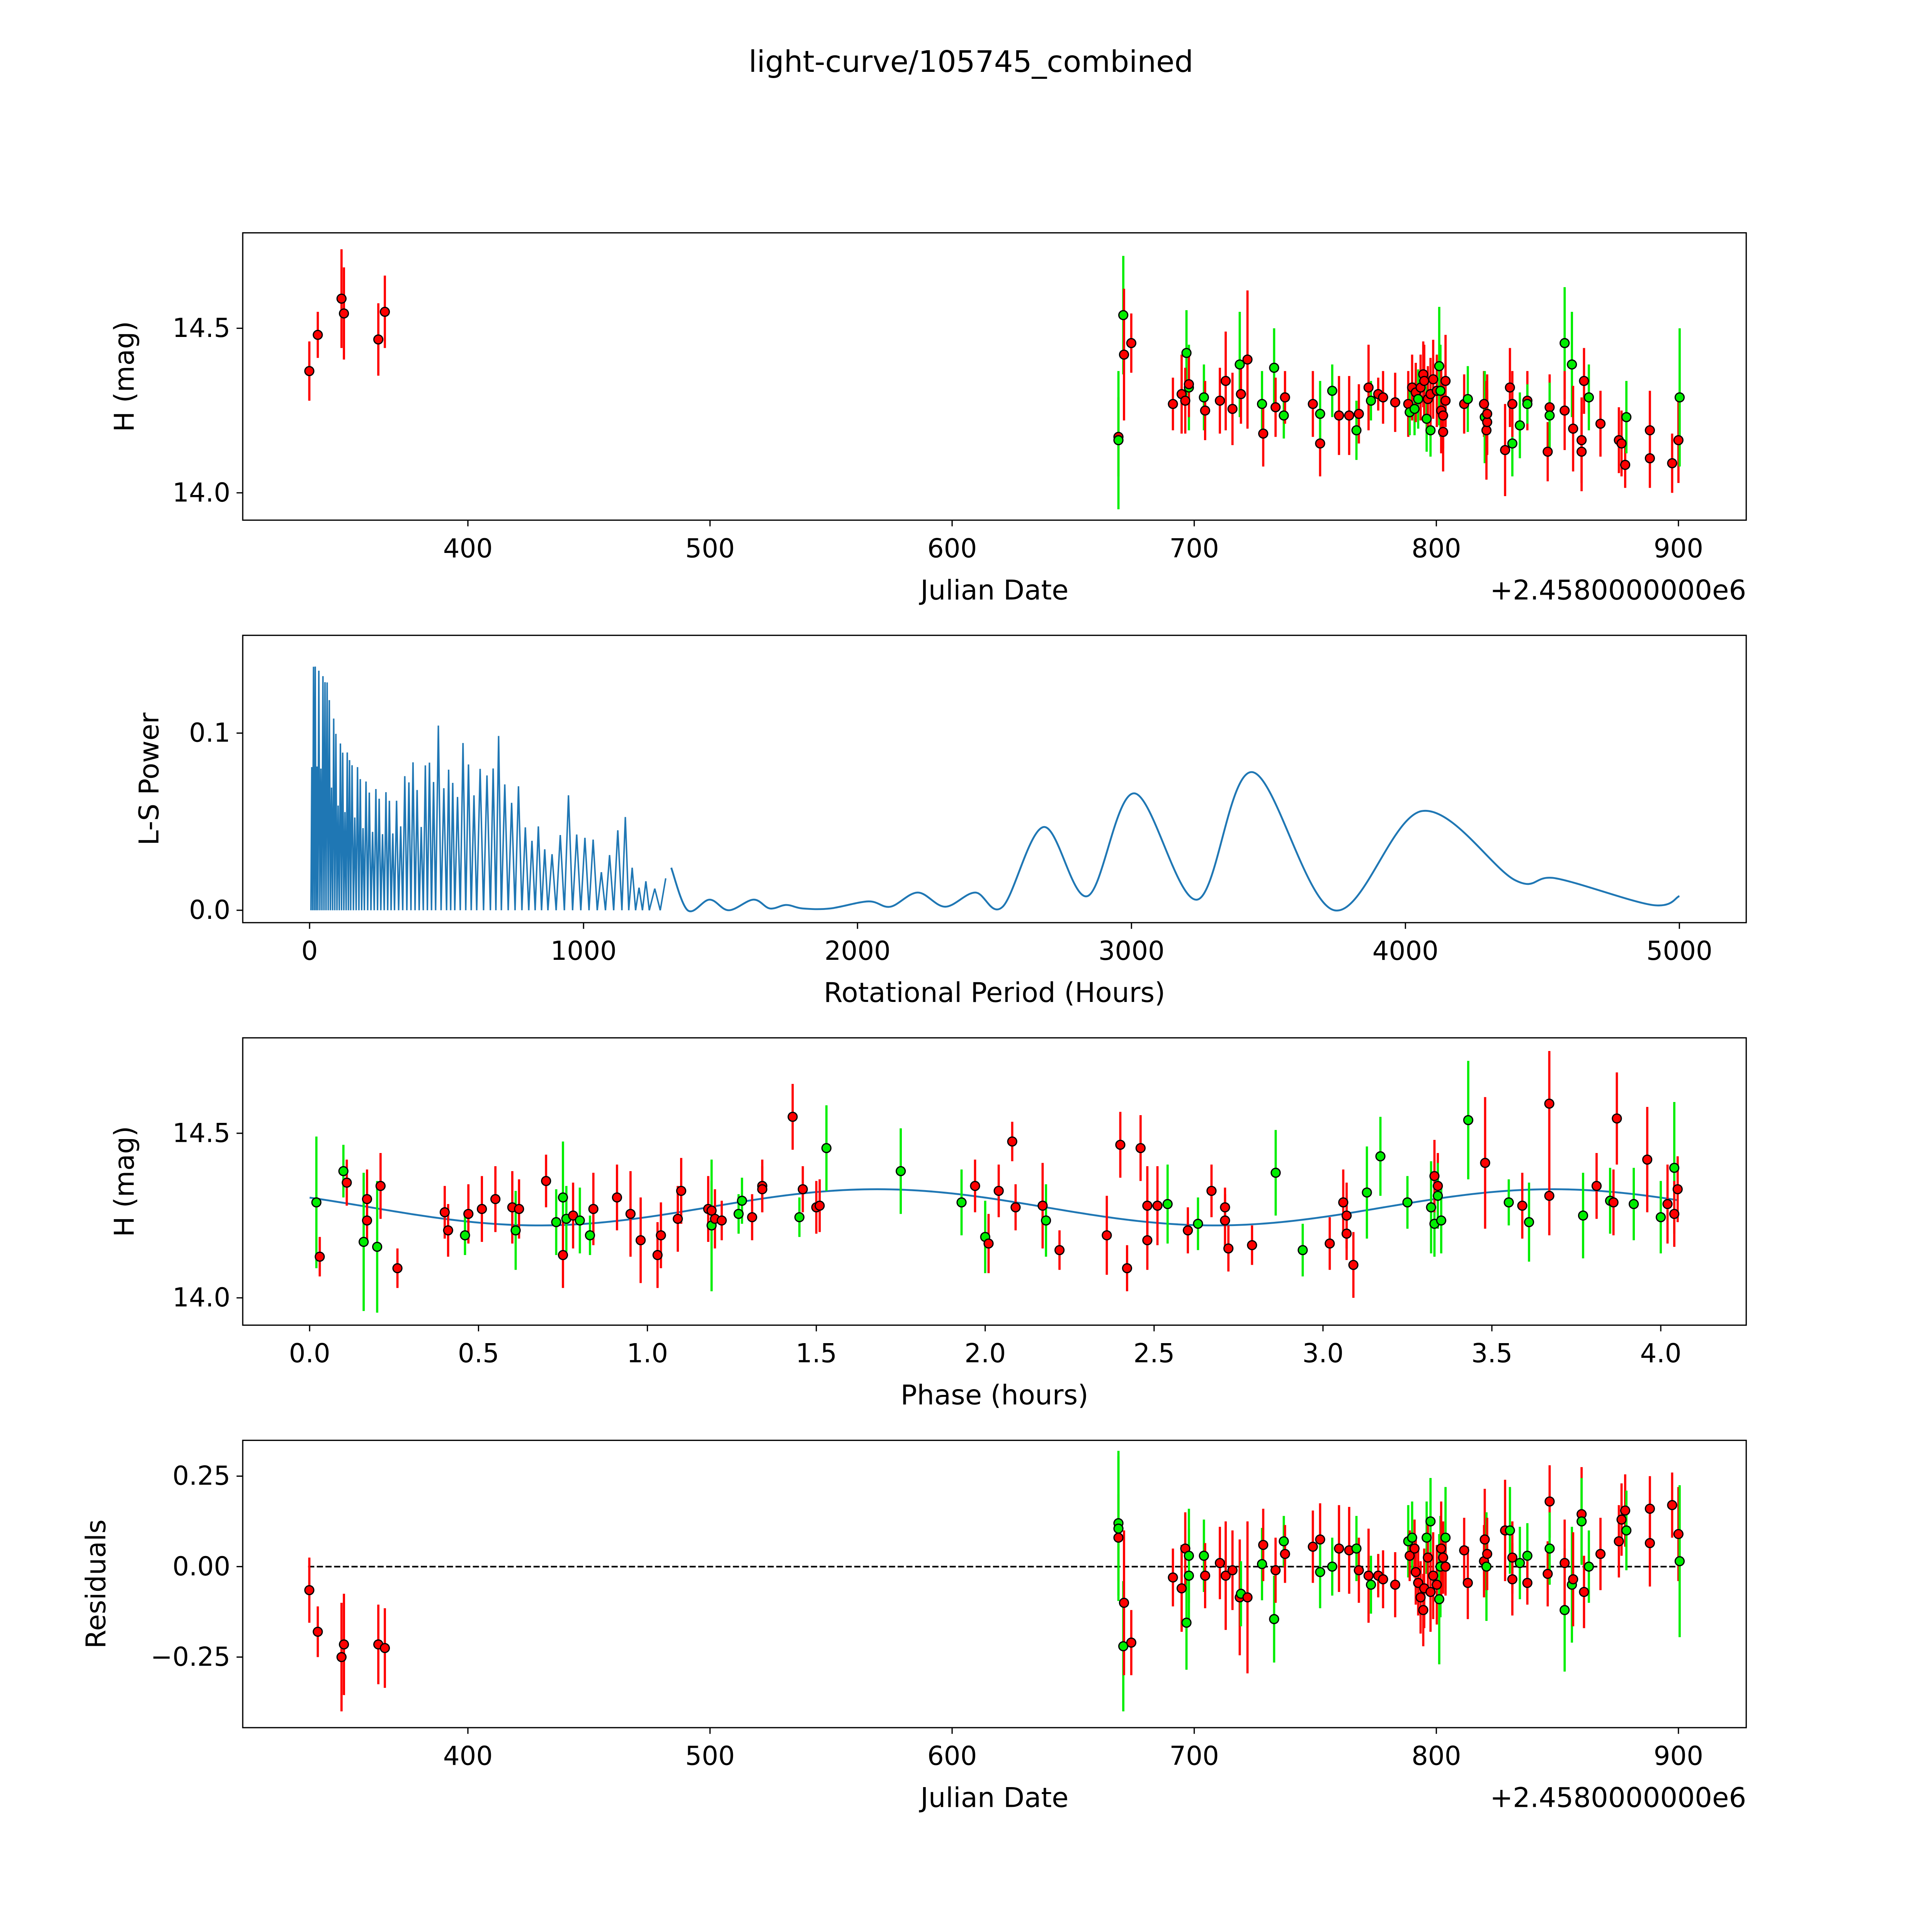  I want to click on periodogram-line, so click(1175, 842).